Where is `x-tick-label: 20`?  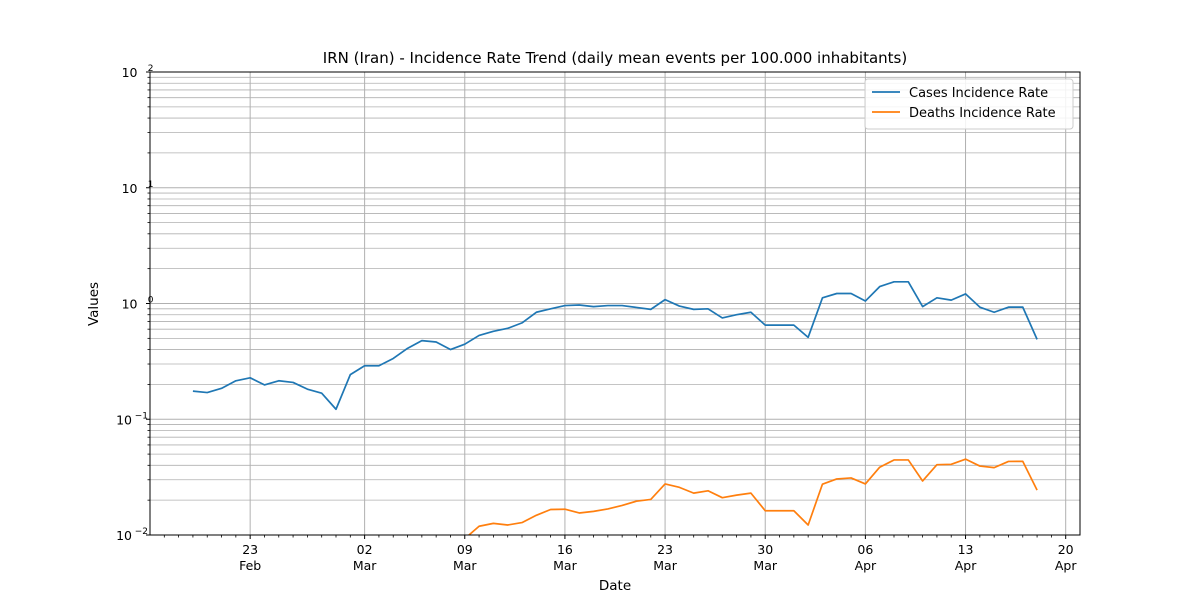
x-tick-label: 20 is located at coordinates (1066, 549).